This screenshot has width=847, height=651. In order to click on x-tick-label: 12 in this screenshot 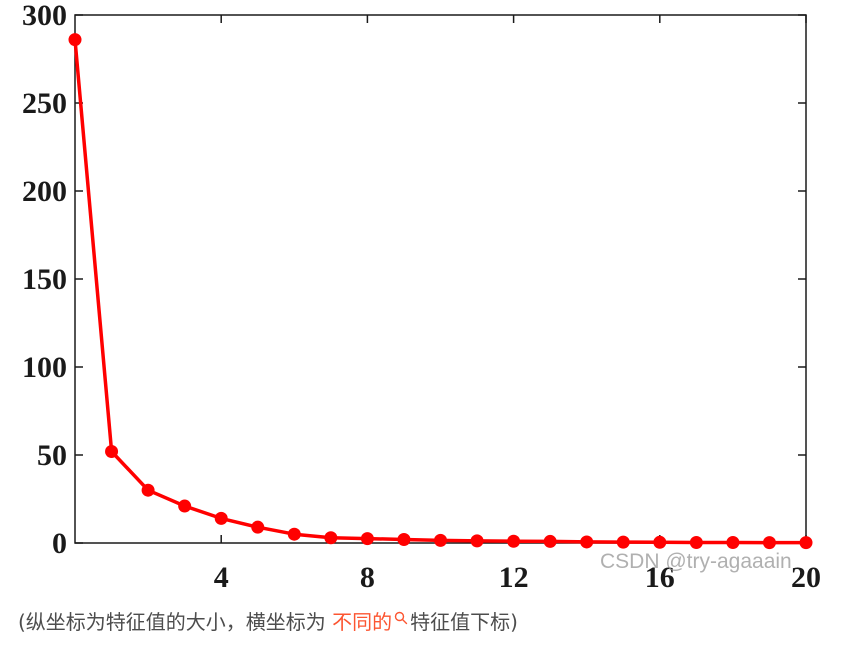, I will do `click(514, 577)`.